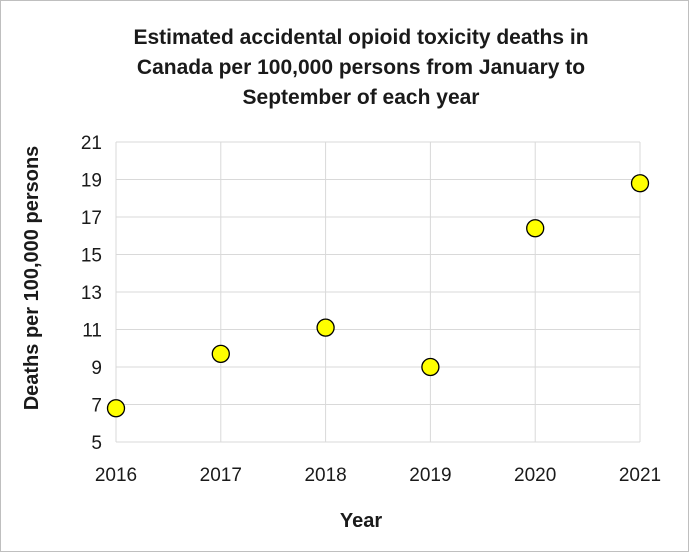 The image size is (689, 552). Describe the element at coordinates (91, 256) in the screenshot. I see `y-tick-label: 15` at that location.